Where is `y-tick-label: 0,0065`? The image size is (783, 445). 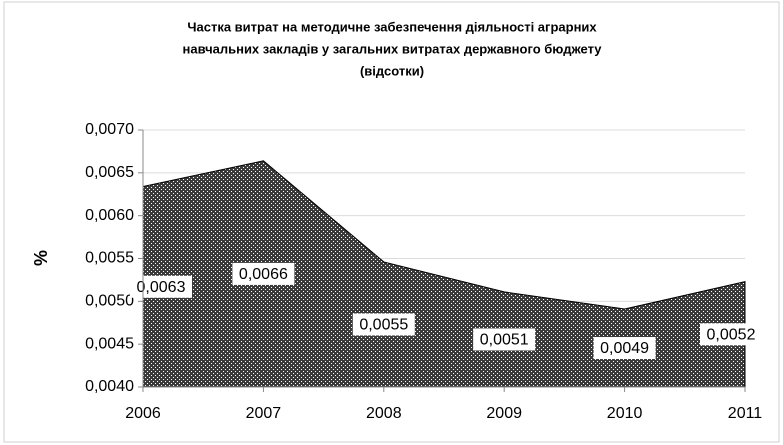 y-tick-label: 0,0065 is located at coordinates (109, 172).